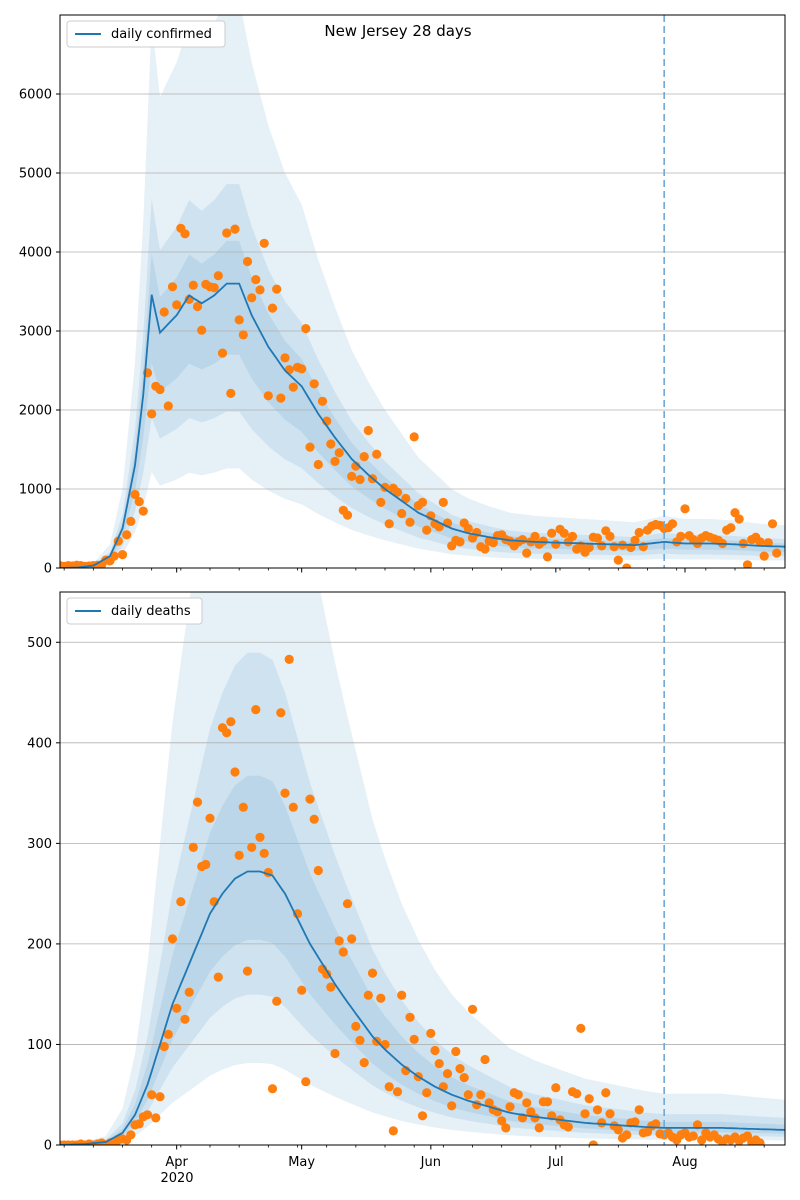 The image size is (800, 1200). Describe the element at coordinates (176, 1162) in the screenshot. I see `x-tick-label: Apr` at that location.